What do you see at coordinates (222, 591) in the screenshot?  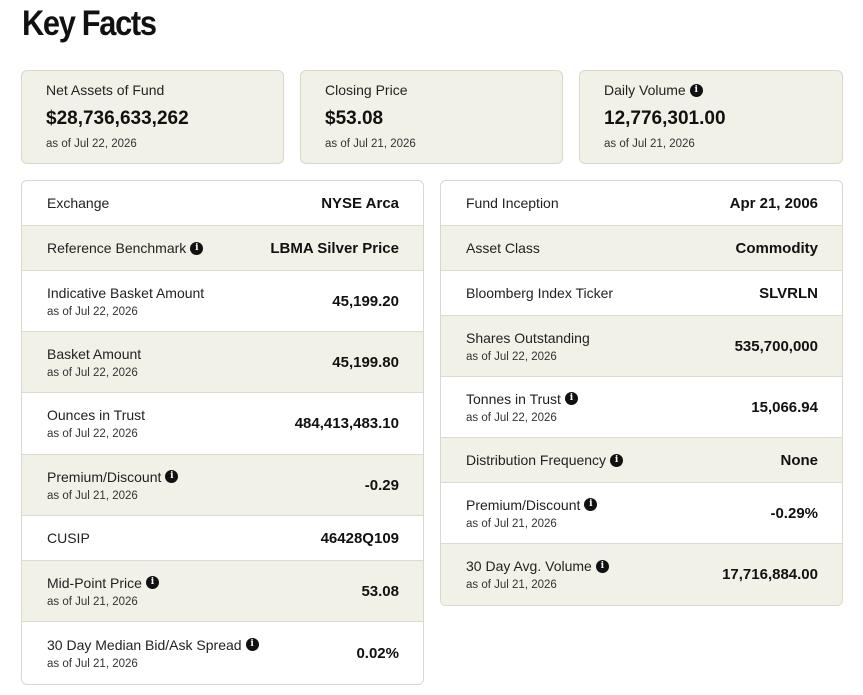 I see `fact-row: Mid-Point Price i as of Jul 21, 2026 53.08` at bounding box center [222, 591].